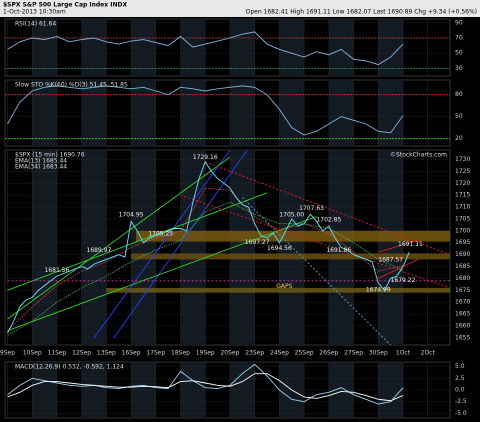  What do you see at coordinates (403, 353) in the screenshot?
I see `x-tick-label: 1Oct` at bounding box center [403, 353].